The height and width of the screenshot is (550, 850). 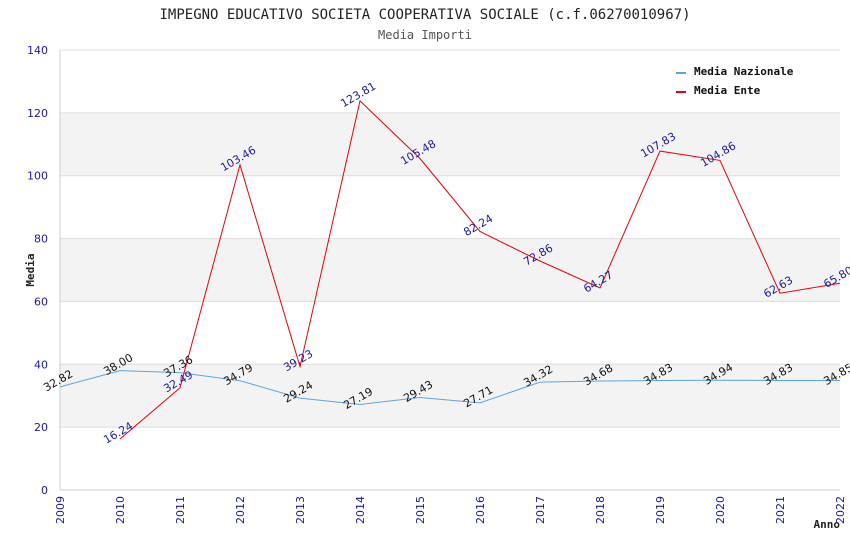 I want to click on legend-label-nazionale: Media Nazionale, so click(x=744, y=71).